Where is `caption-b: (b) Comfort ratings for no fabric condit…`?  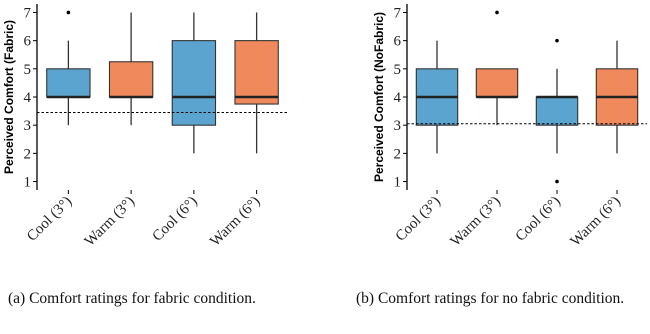
caption-b: (b) Comfort ratings for no fabric condit… is located at coordinates (490, 298).